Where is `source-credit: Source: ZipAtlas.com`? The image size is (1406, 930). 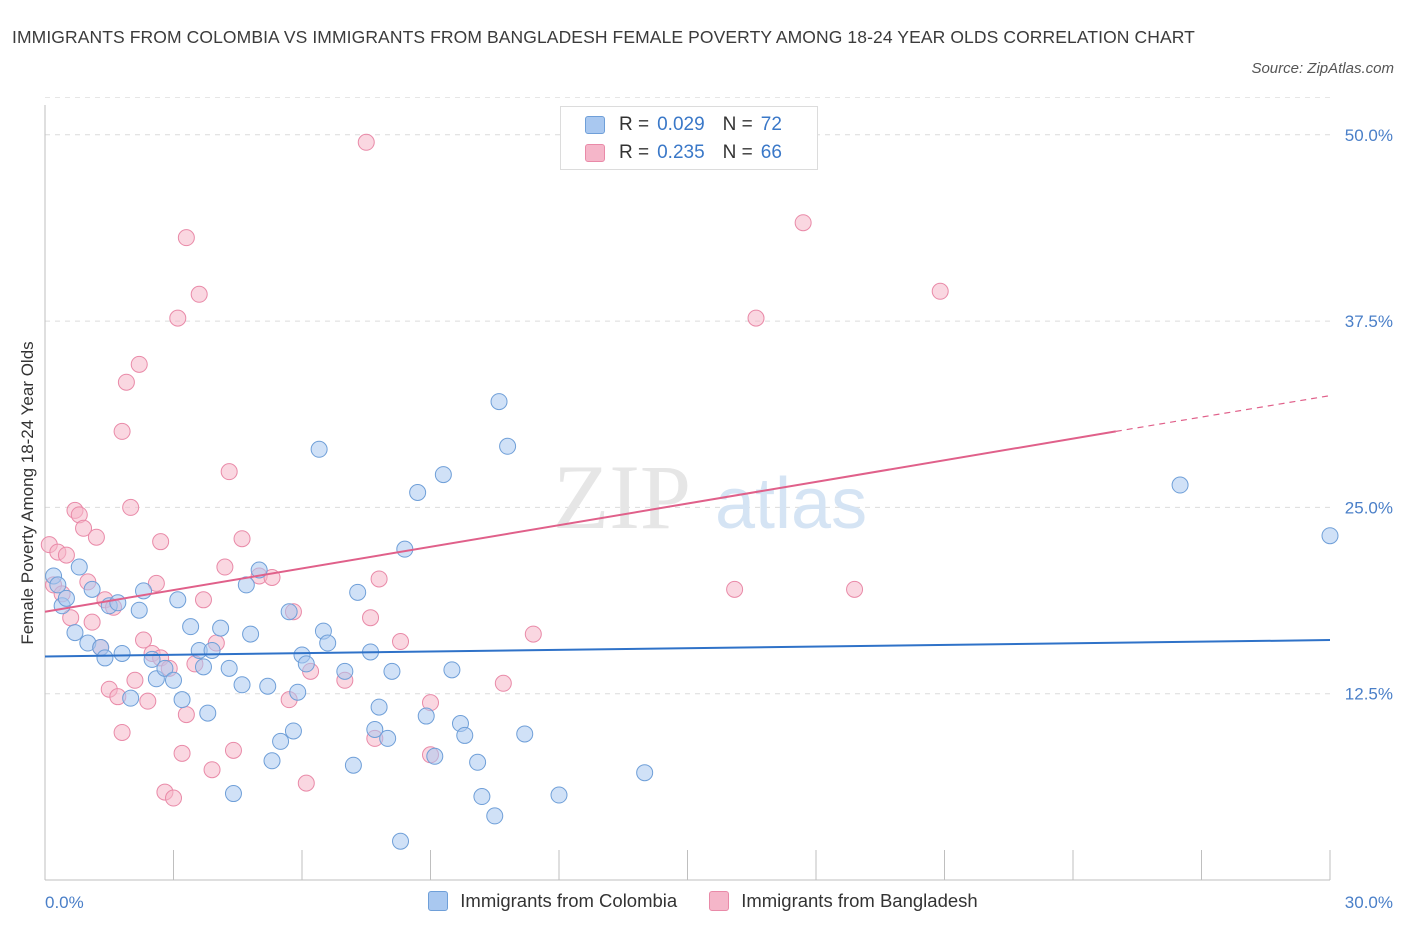 source-credit: Source: ZipAtlas.com is located at coordinates (1322, 68).